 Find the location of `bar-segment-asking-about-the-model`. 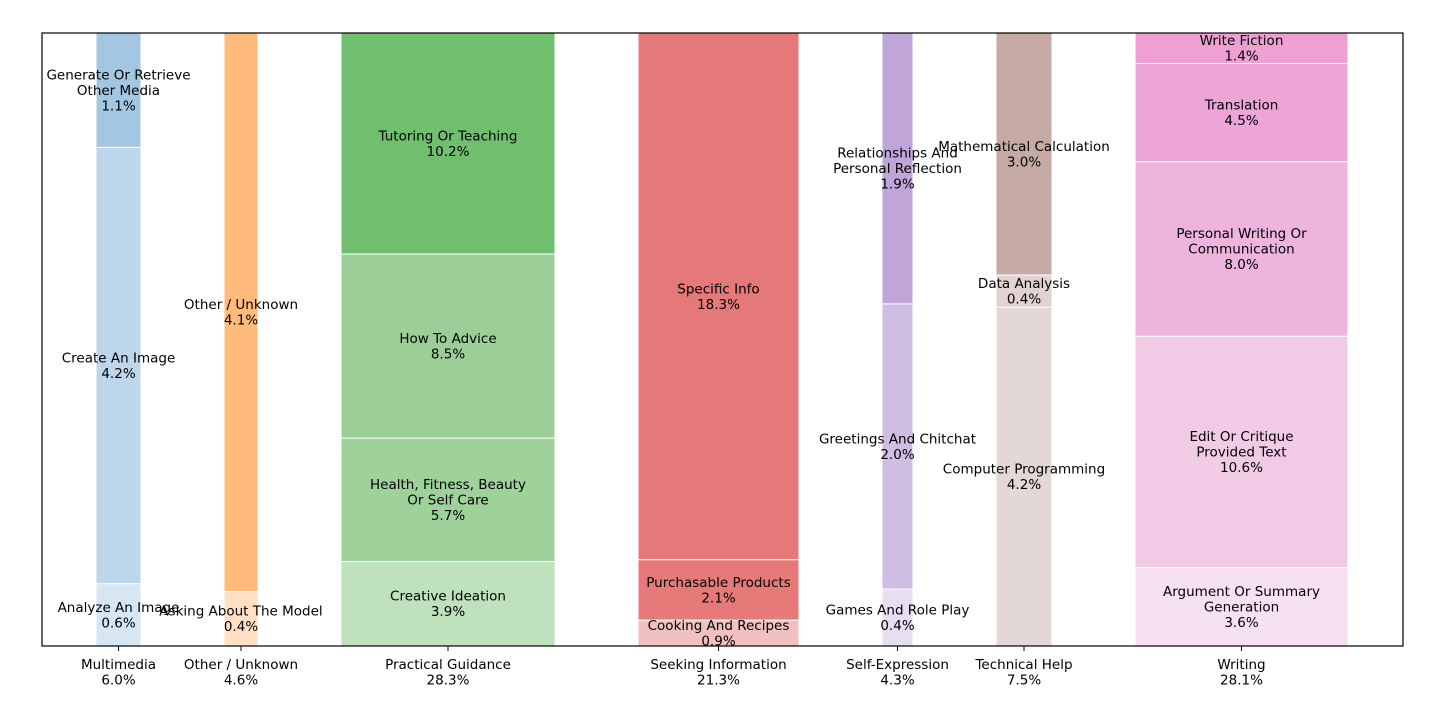

bar-segment-asking-about-the-model is located at coordinates (241, 619).